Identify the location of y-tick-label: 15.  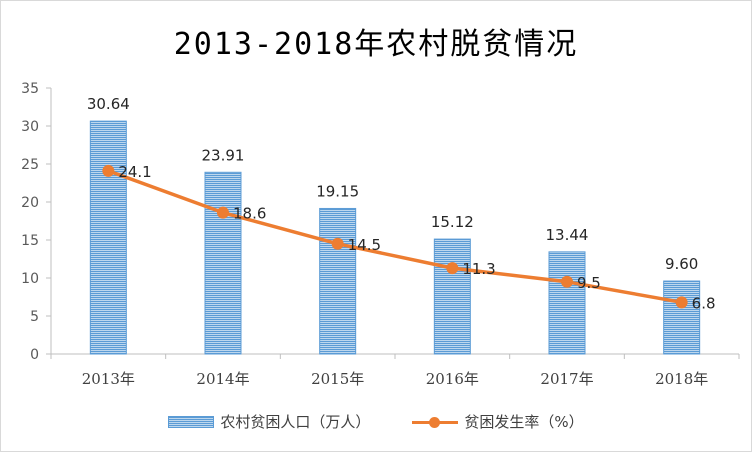
(30, 241).